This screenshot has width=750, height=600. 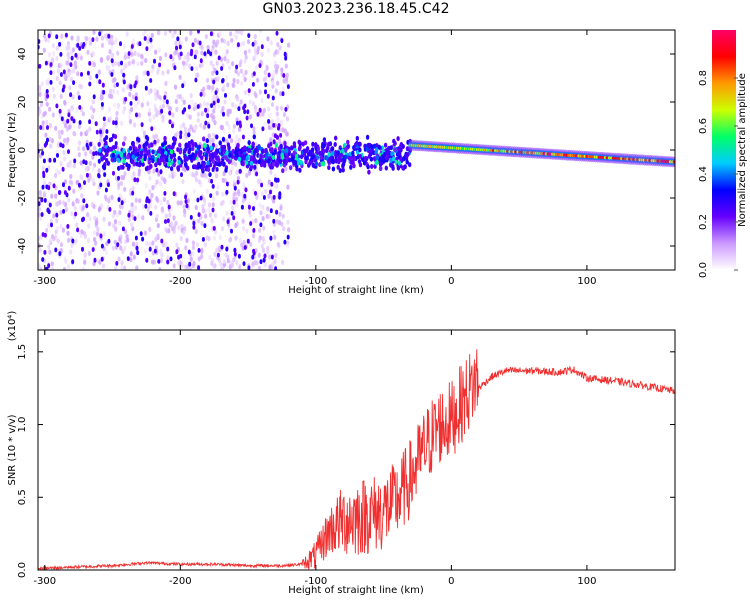 What do you see at coordinates (22, 102) in the screenshot?
I see `spectrogram-ytick-label: 20` at bounding box center [22, 102].